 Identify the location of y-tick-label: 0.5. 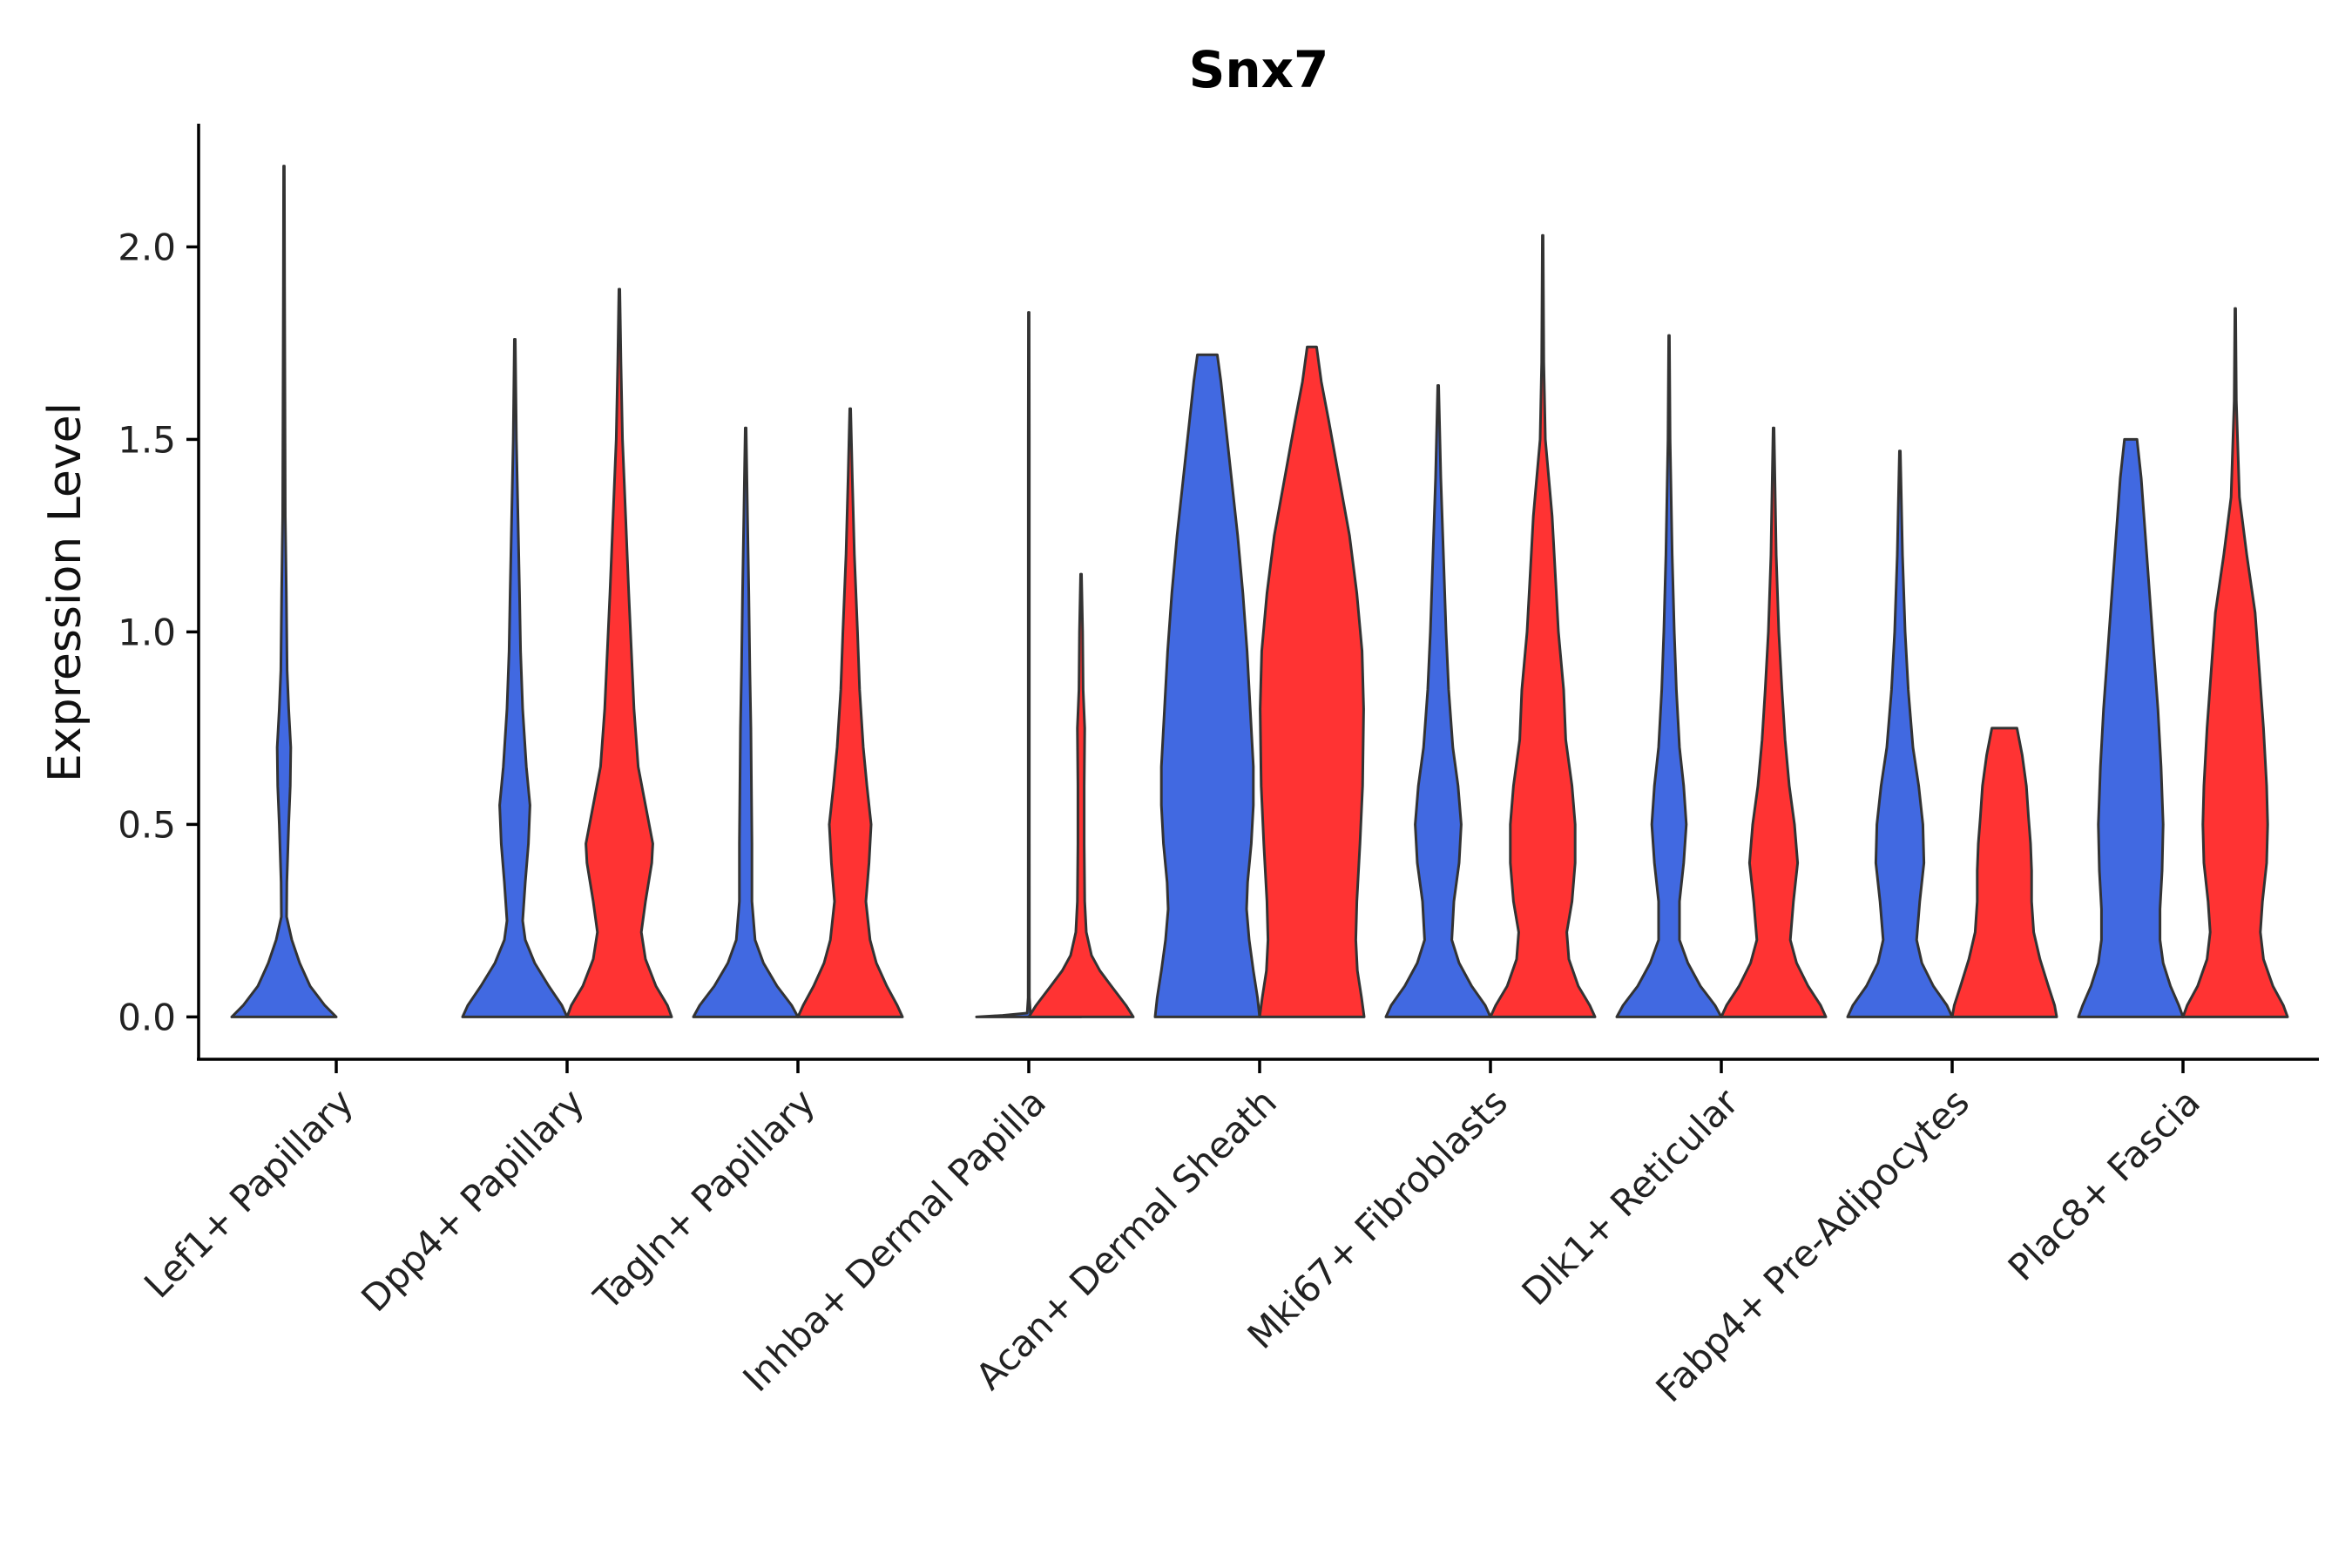
(147, 825).